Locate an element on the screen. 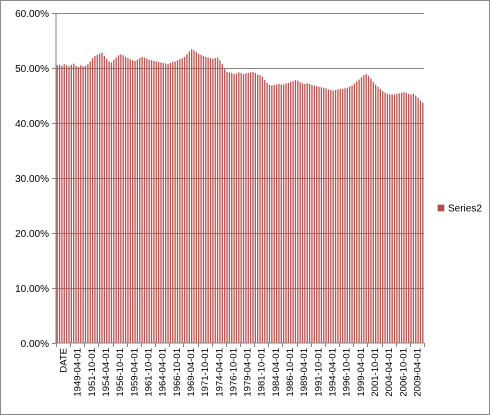 This screenshot has height=415, width=490. legend-label: Series2 is located at coordinates (465, 209).